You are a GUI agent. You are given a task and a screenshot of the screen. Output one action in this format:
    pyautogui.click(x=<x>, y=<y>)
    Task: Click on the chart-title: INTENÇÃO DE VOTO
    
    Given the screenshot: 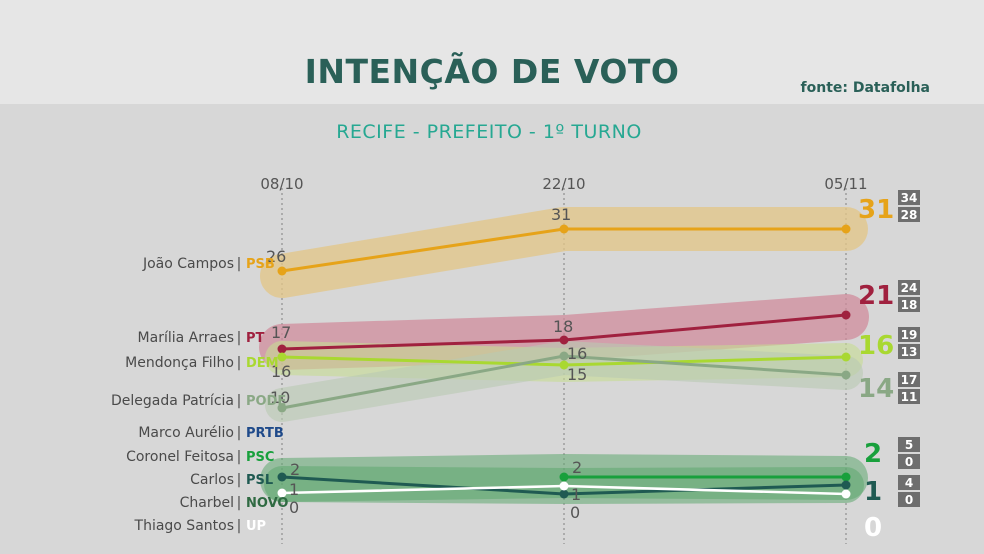 What is the action you would take?
    pyautogui.click(x=492, y=71)
    